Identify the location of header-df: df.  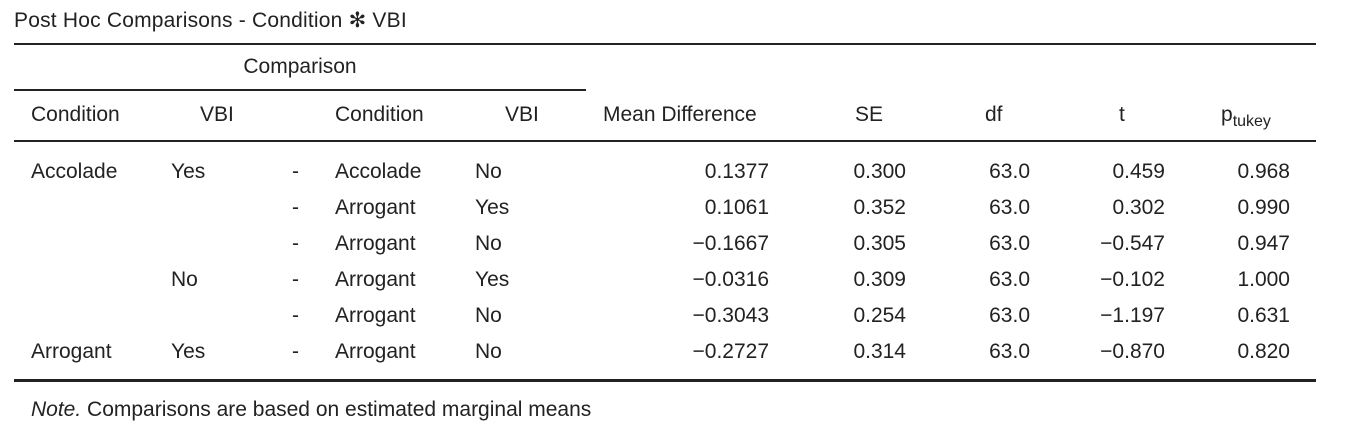
(994, 114).